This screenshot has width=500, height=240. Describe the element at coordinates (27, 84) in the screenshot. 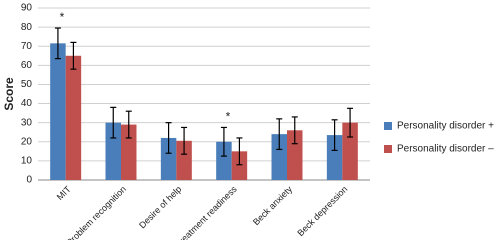

I see `y-tick-label: 50` at that location.